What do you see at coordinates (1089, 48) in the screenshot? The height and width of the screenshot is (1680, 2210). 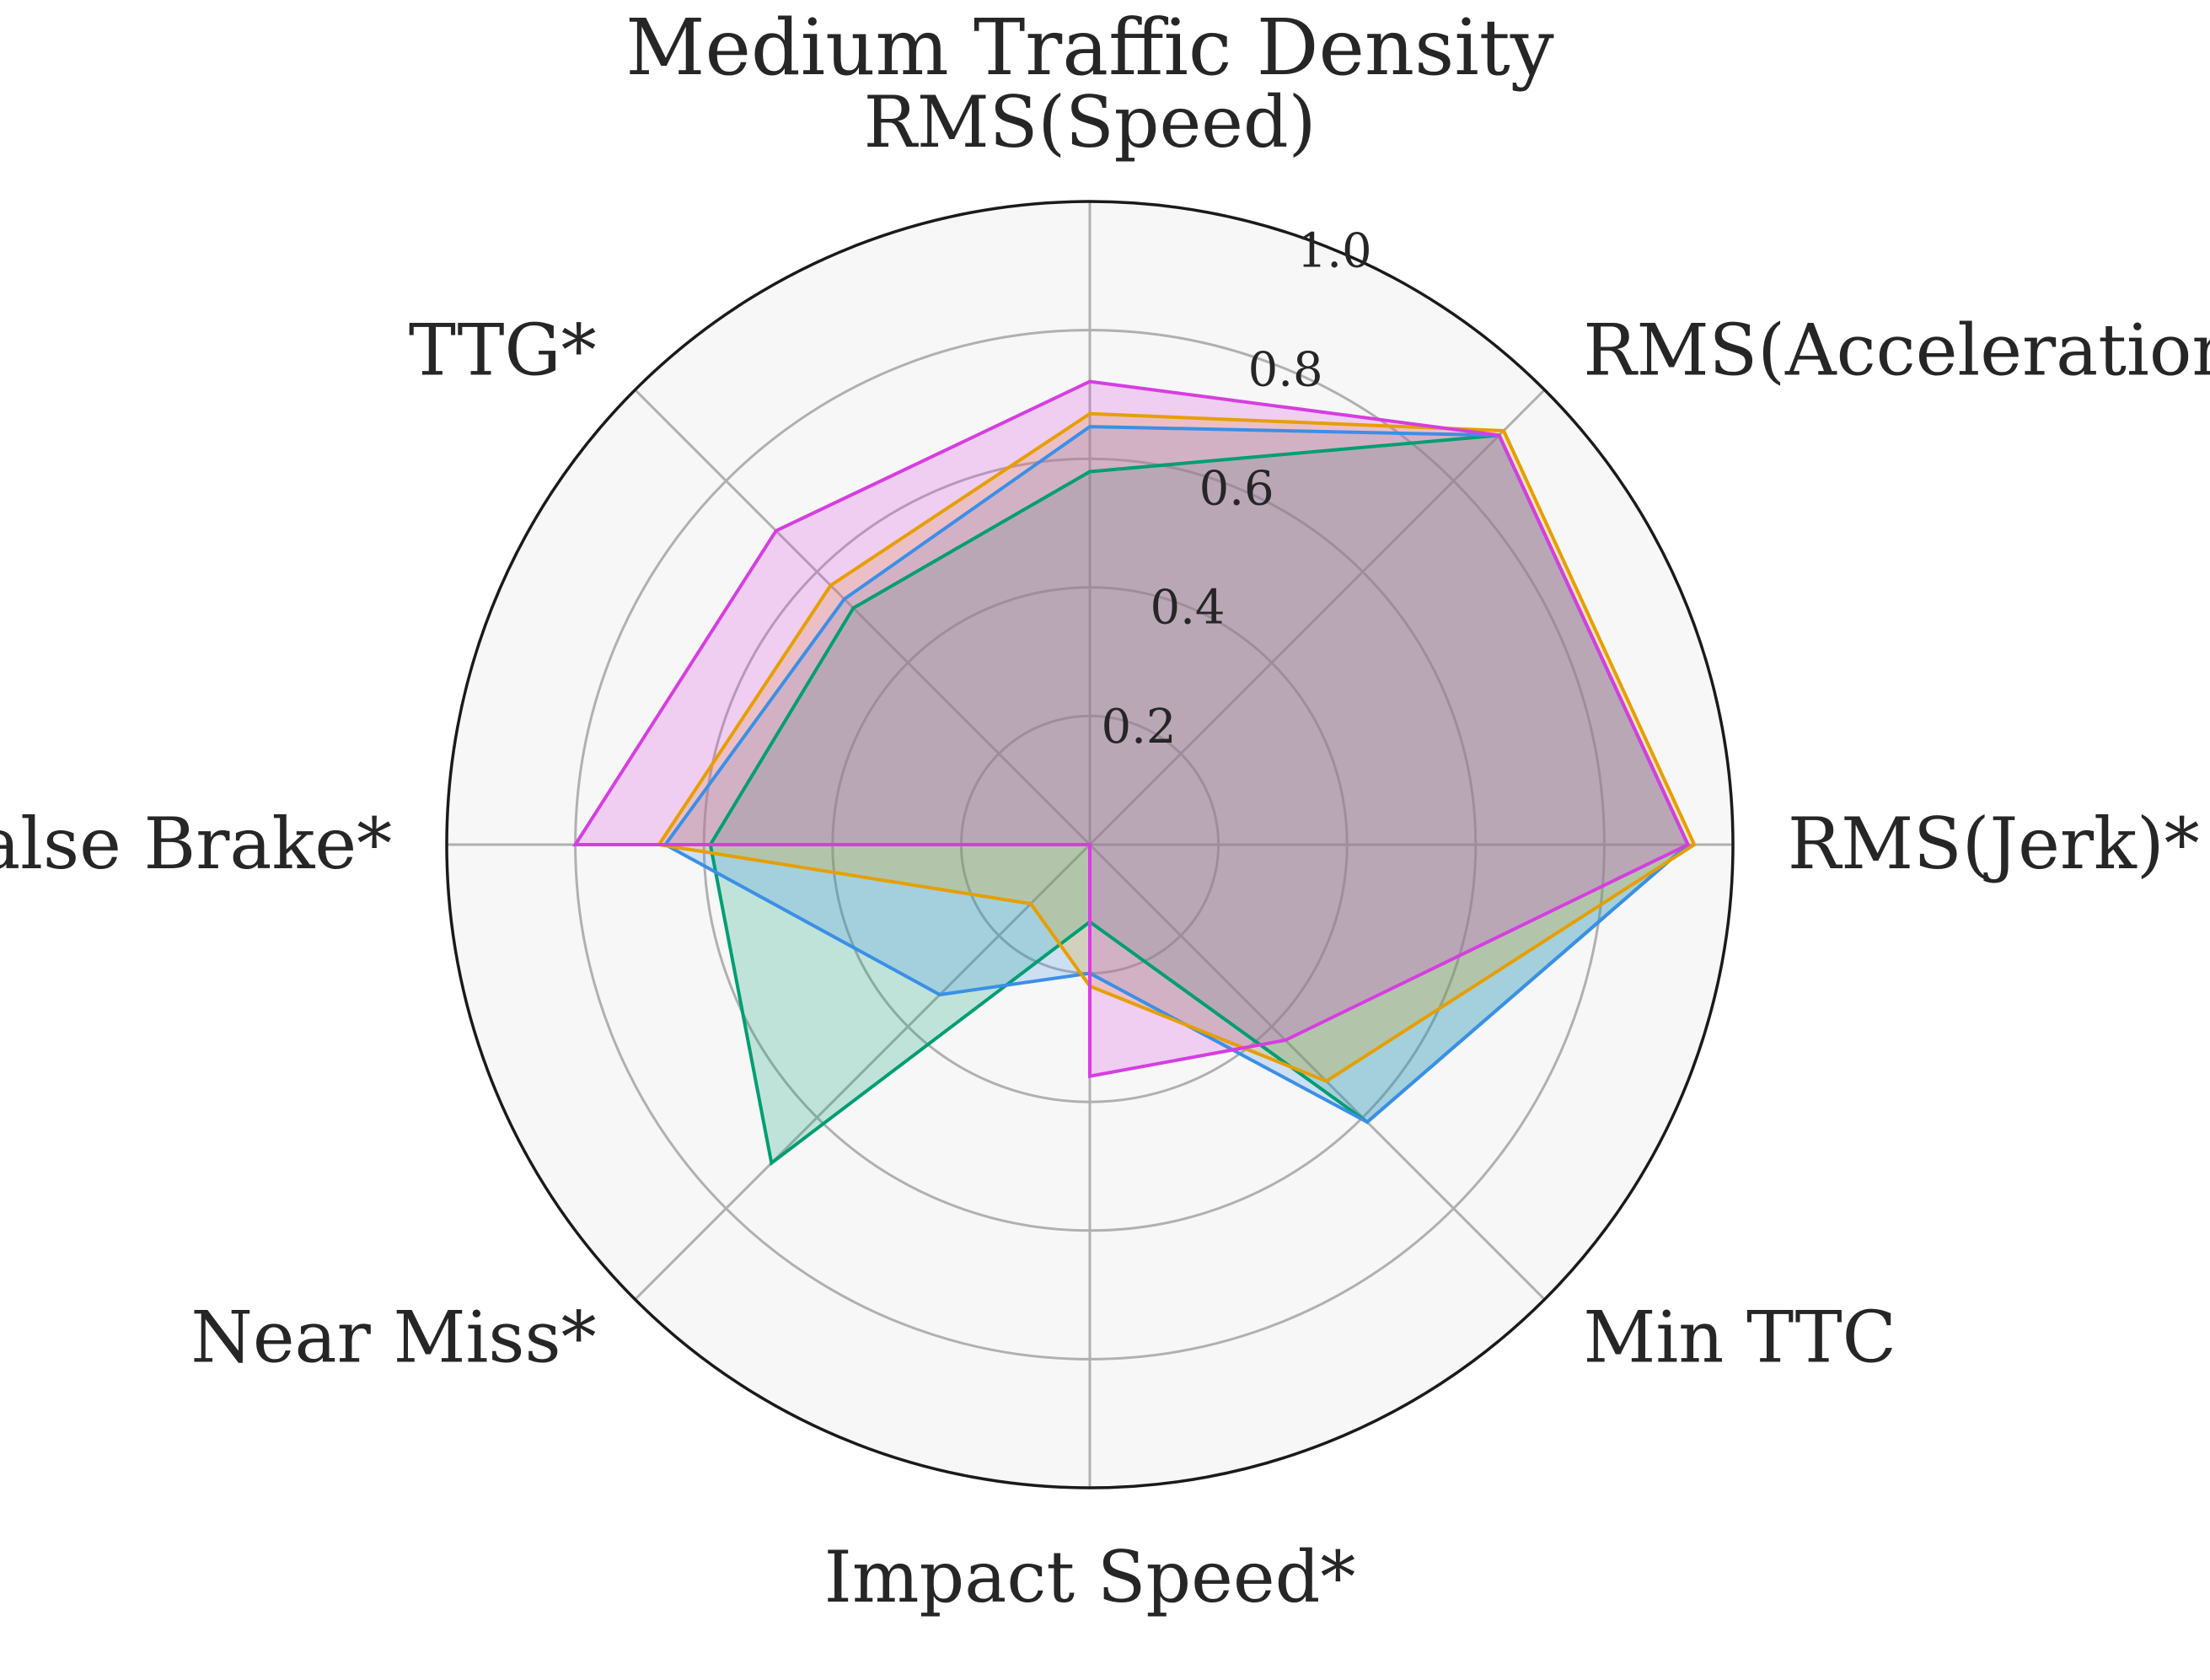 I see `chart-title: Medium Traffic Density` at bounding box center [1089, 48].